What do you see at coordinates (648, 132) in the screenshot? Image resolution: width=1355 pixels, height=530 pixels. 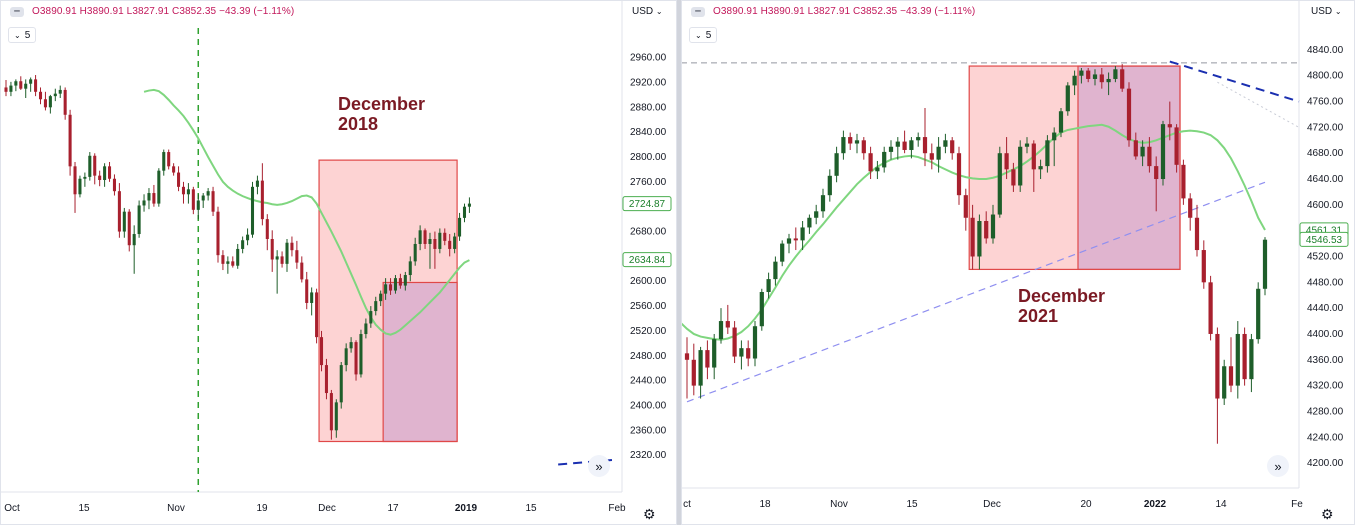 I see `price-axis-tick: 2840.00` at bounding box center [648, 132].